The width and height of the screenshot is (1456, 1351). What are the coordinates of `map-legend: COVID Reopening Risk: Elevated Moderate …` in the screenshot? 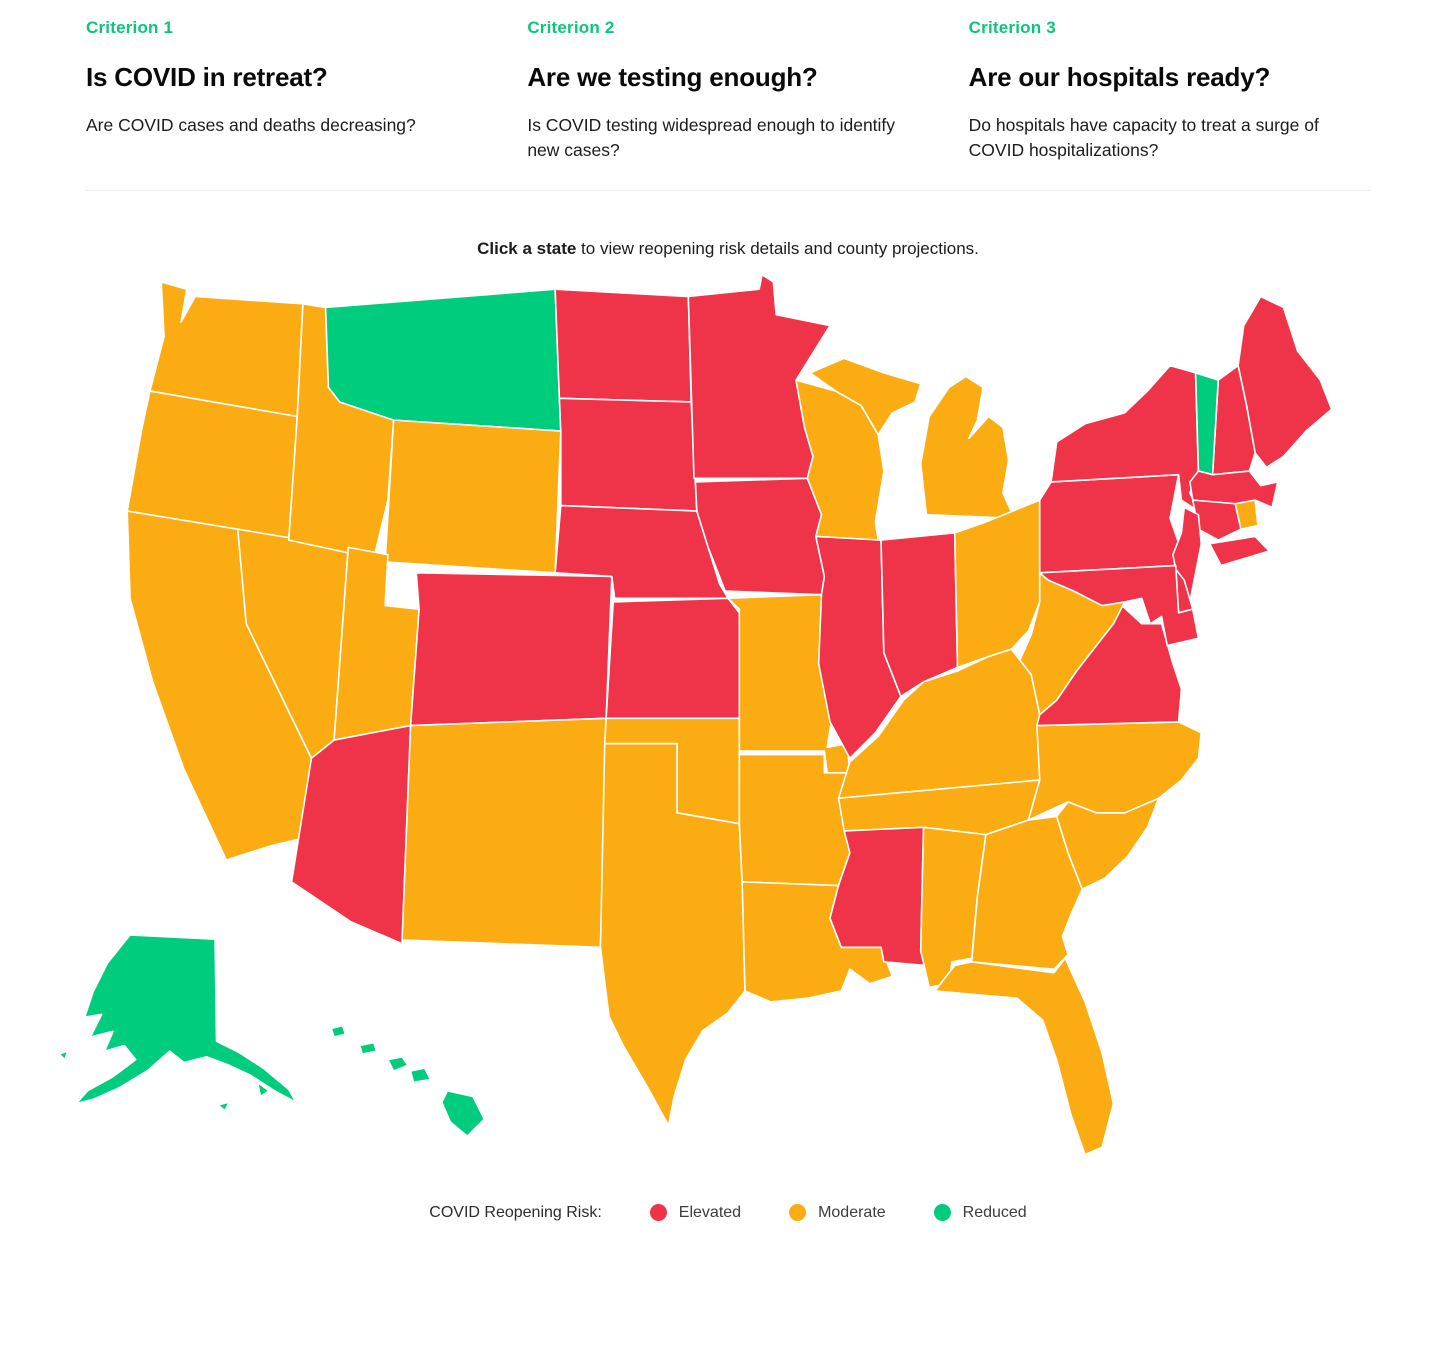 It's located at (728, 1227).